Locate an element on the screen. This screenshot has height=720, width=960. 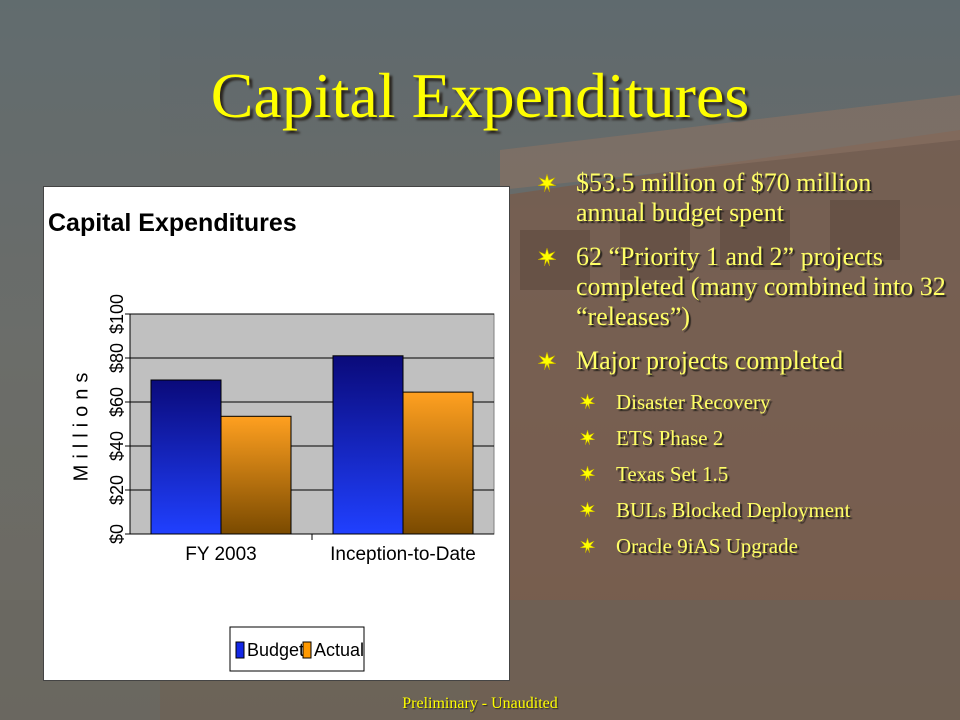
sub-bullet-item: ETS Phase 2 is located at coordinates (761, 438).